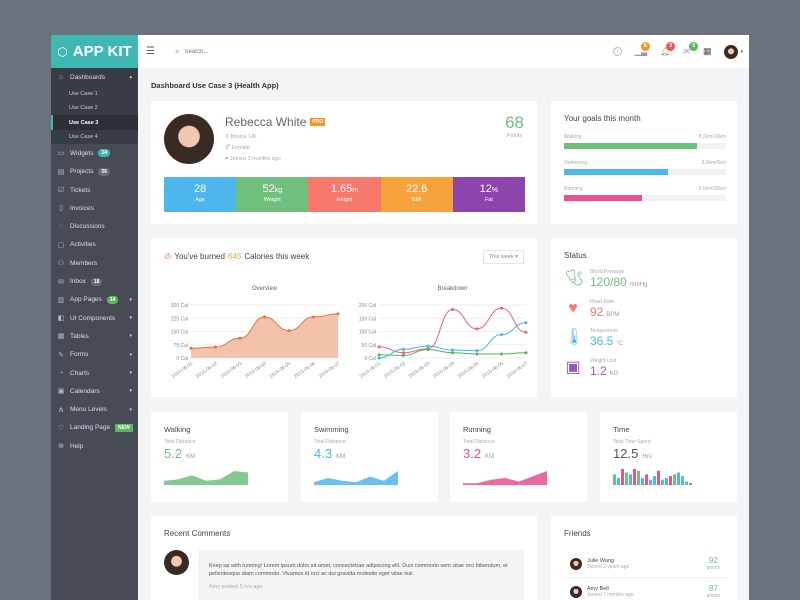 The image size is (800, 600). What do you see at coordinates (574, 278) in the screenshot?
I see `blood-pressure-icon: 🩺︎` at bounding box center [574, 278].